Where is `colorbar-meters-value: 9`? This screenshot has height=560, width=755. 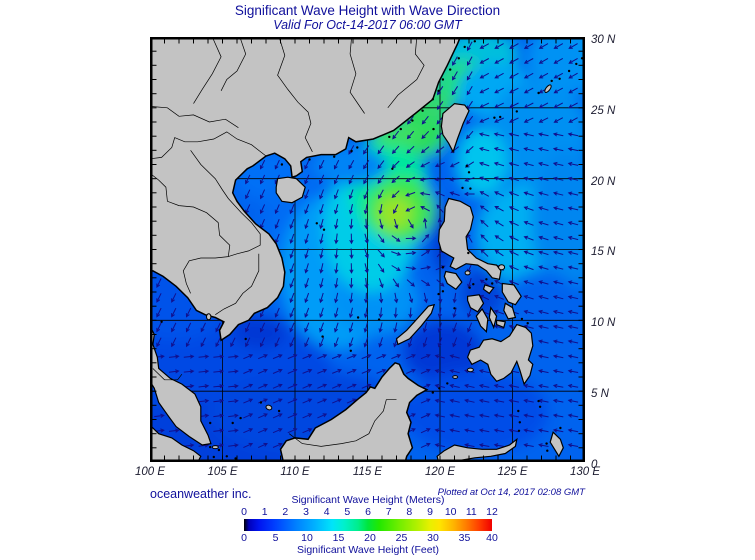 colorbar-meters-value: 9 is located at coordinates (430, 512).